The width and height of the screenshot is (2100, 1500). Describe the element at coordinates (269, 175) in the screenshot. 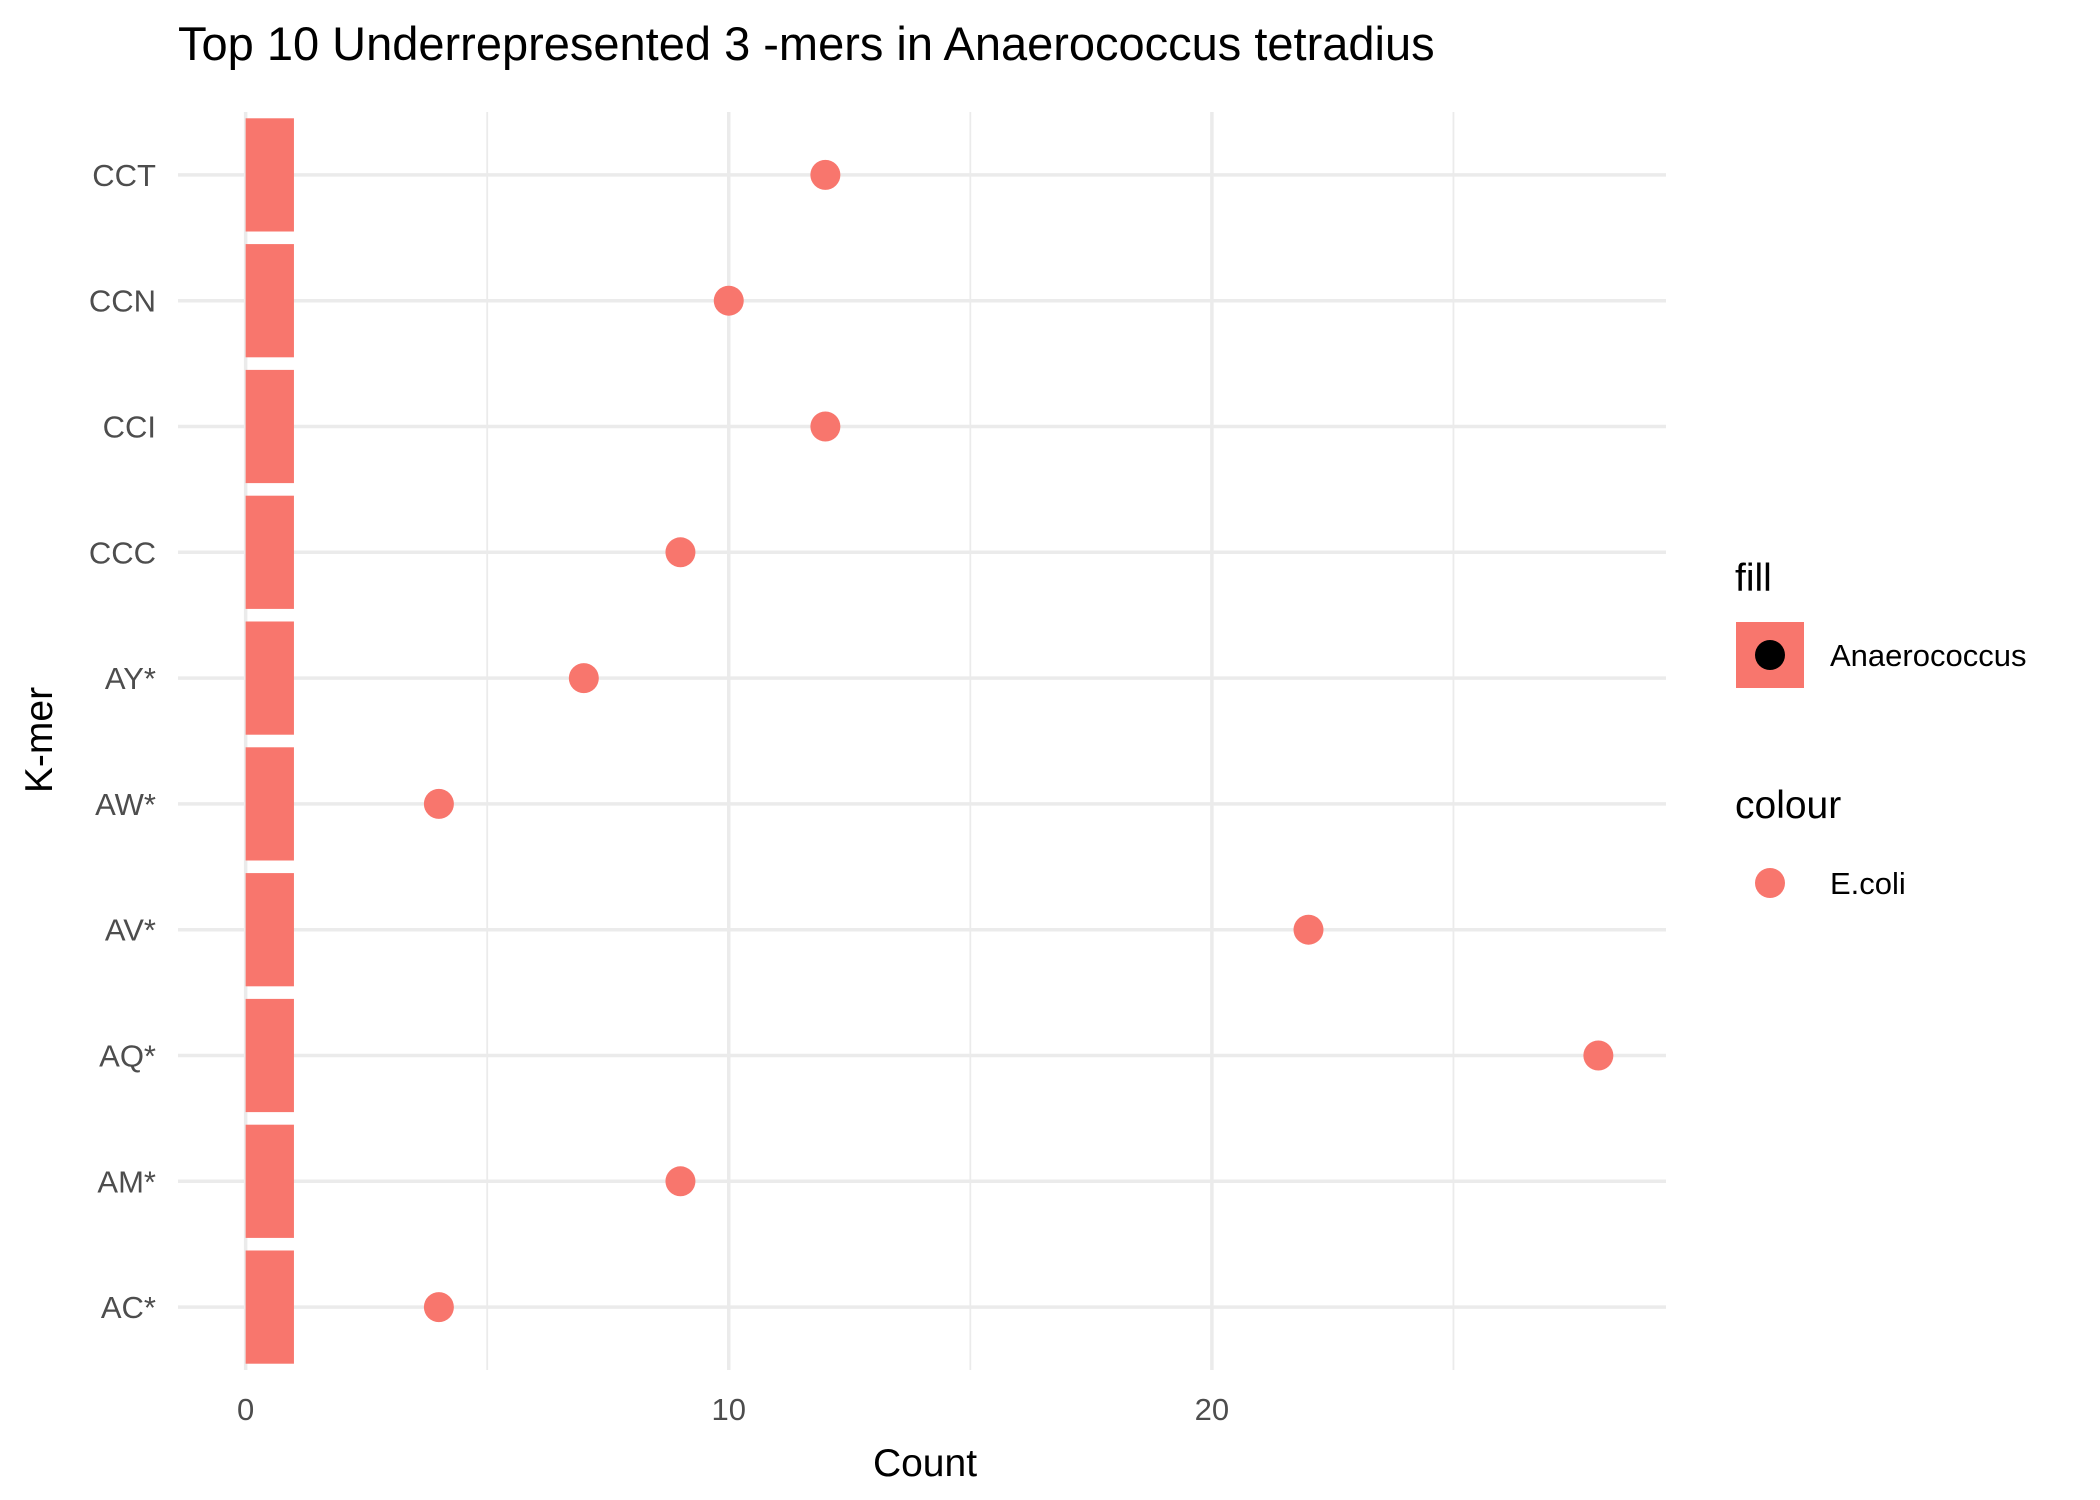

I see `bar-cct` at that location.